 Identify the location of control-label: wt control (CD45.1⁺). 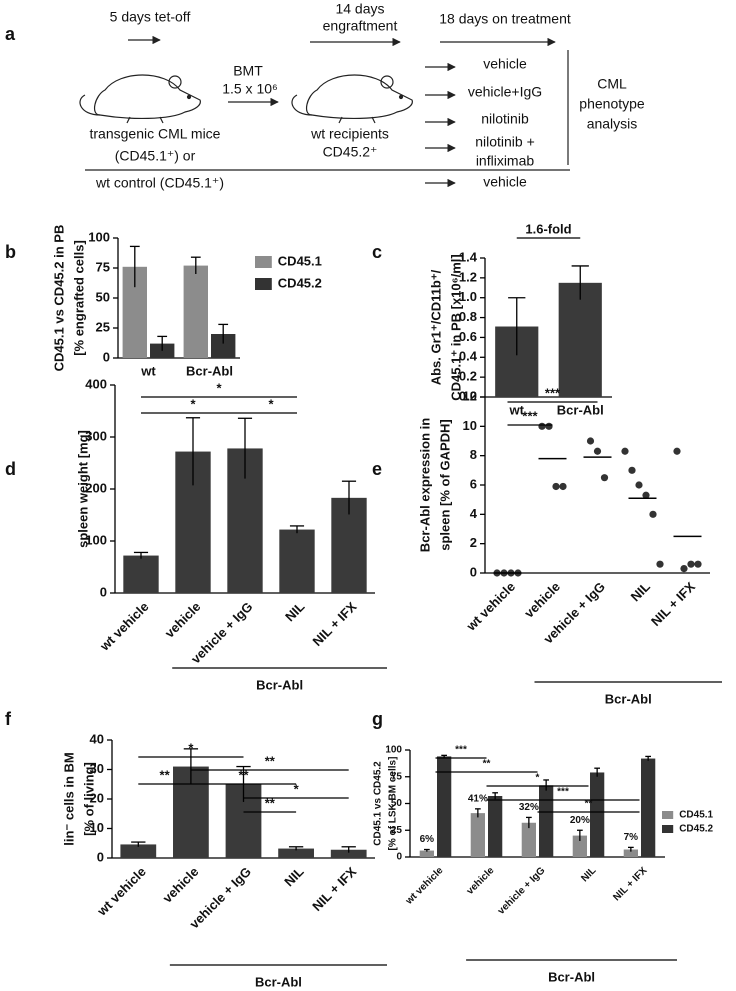
(159, 183).